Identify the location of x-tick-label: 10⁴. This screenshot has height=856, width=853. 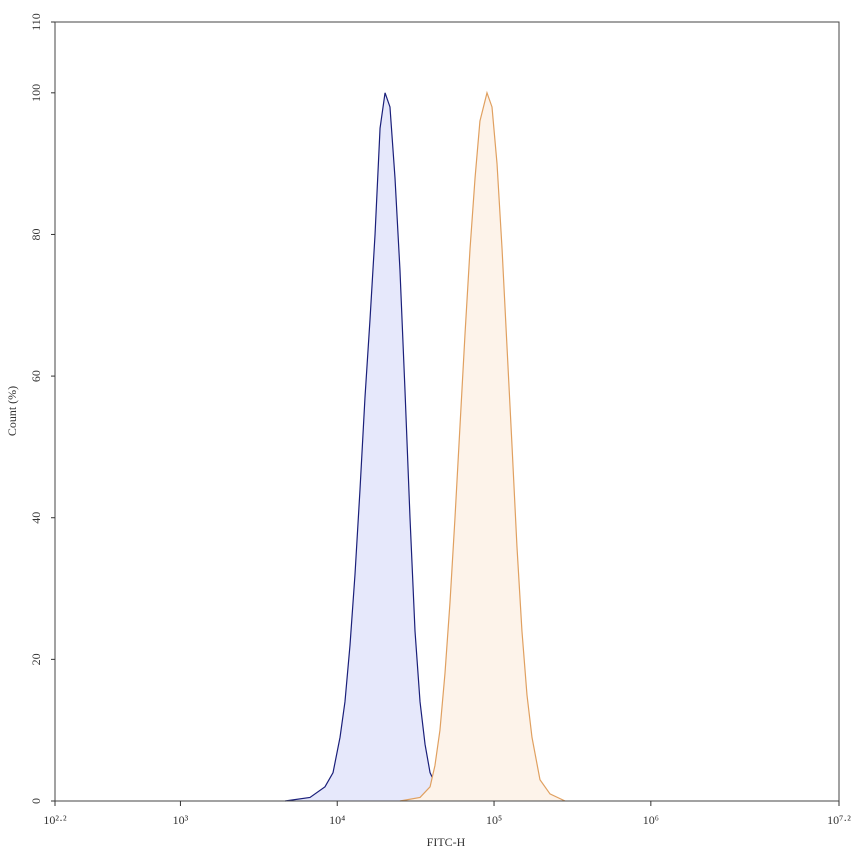
(337, 820).